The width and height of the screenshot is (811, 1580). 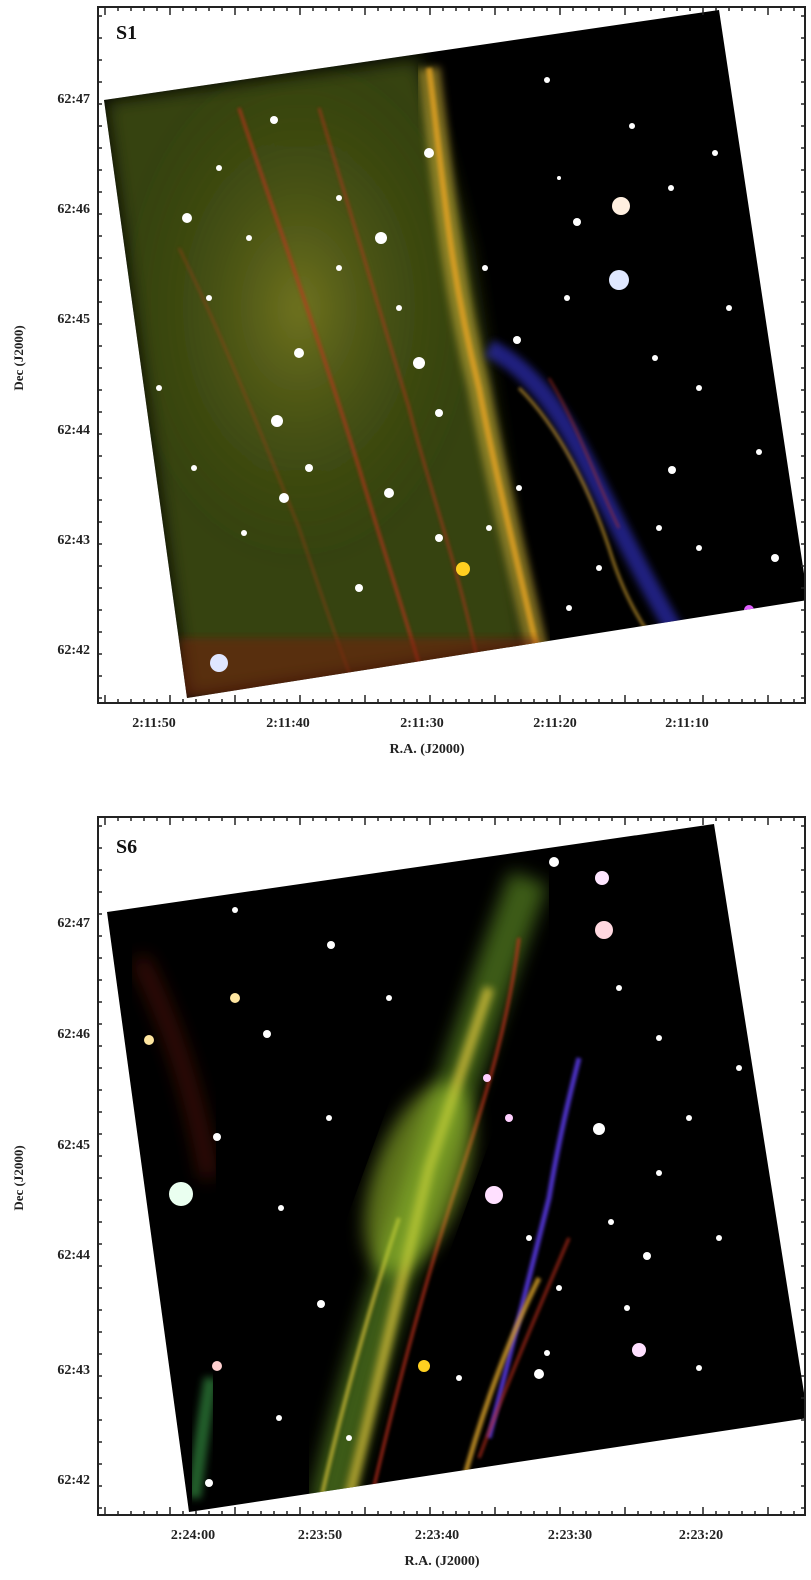 I want to click on x-tick: 2:11:10, so click(x=687, y=723).